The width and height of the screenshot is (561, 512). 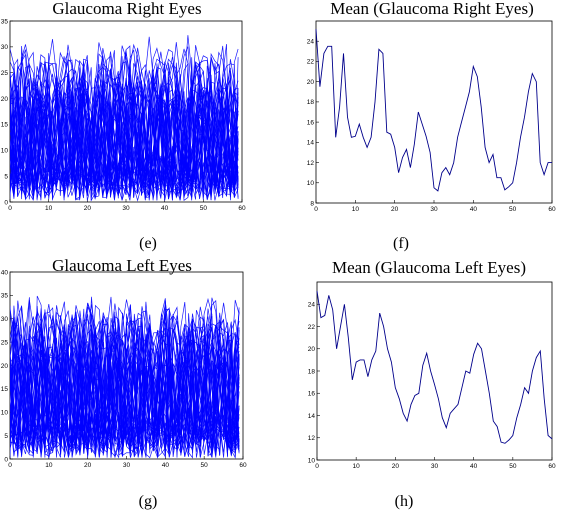 I want to click on caption-g: (g), so click(x=148, y=501).